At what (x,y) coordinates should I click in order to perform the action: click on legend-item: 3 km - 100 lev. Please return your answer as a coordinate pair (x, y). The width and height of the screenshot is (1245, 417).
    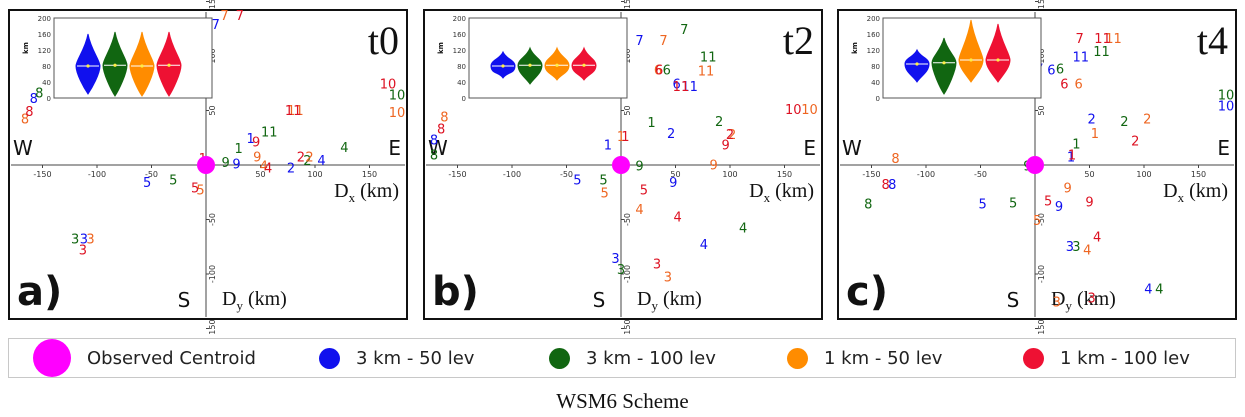
    Looking at the image, I should click on (632, 358).